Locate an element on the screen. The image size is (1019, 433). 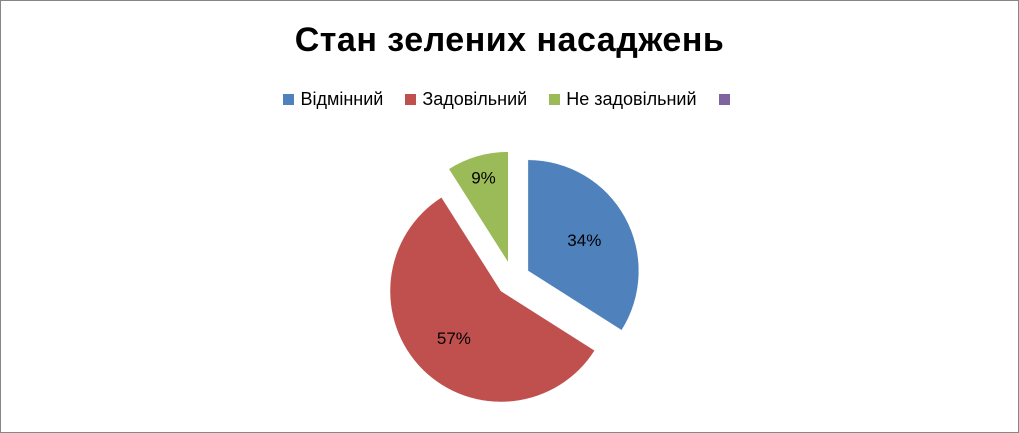
pie-slice-excellent is located at coordinates (583, 245).